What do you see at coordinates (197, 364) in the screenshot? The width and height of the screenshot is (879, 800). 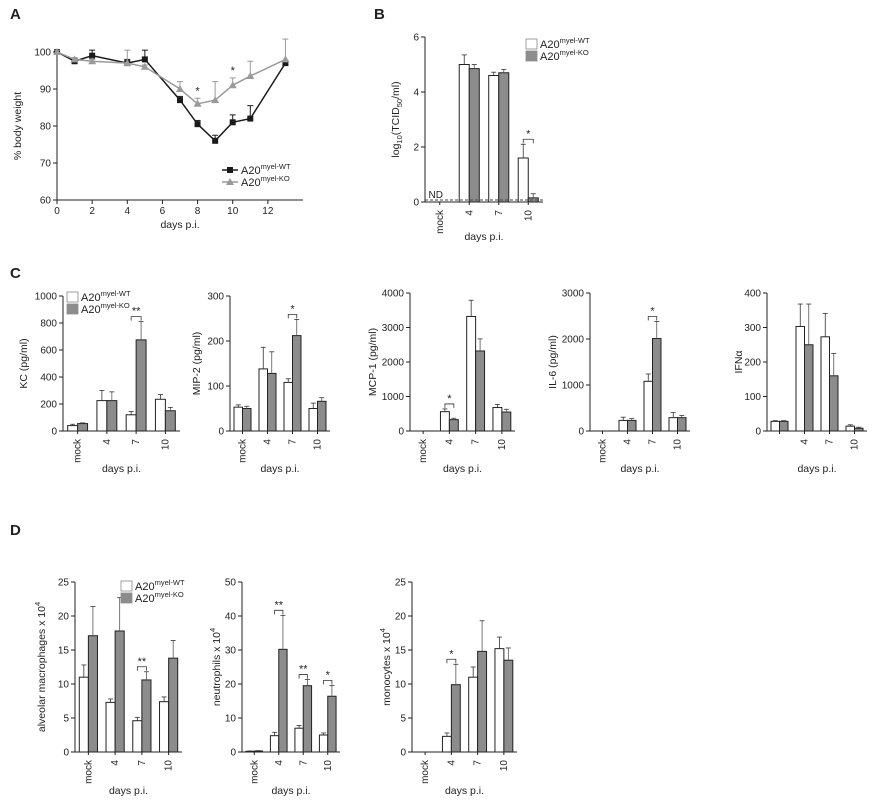 I see `y-axis-title: MIP-2 (pg/ml)` at bounding box center [197, 364].